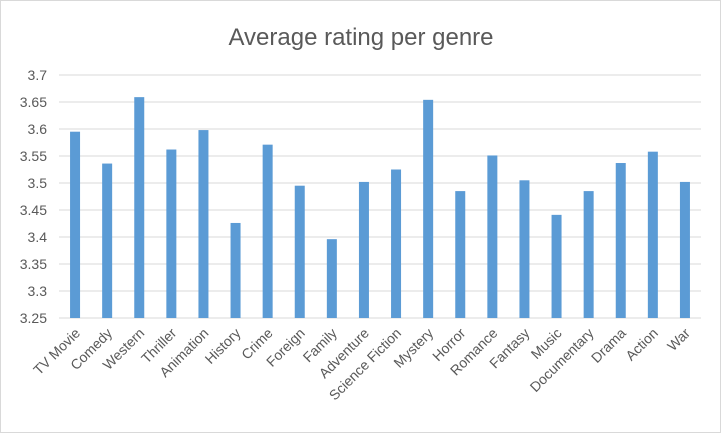 The height and width of the screenshot is (434, 721). Describe the element at coordinates (223, 346) in the screenshot. I see `x-category-label: History` at that location.